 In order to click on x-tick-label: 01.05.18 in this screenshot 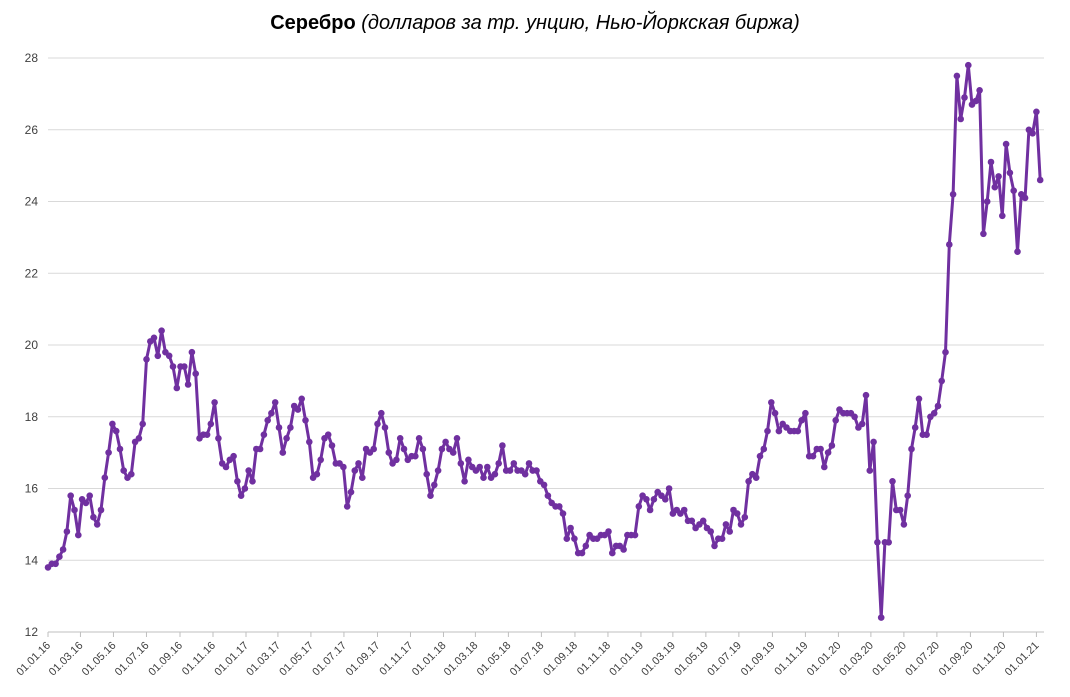, I will do `click(494, 659)`.